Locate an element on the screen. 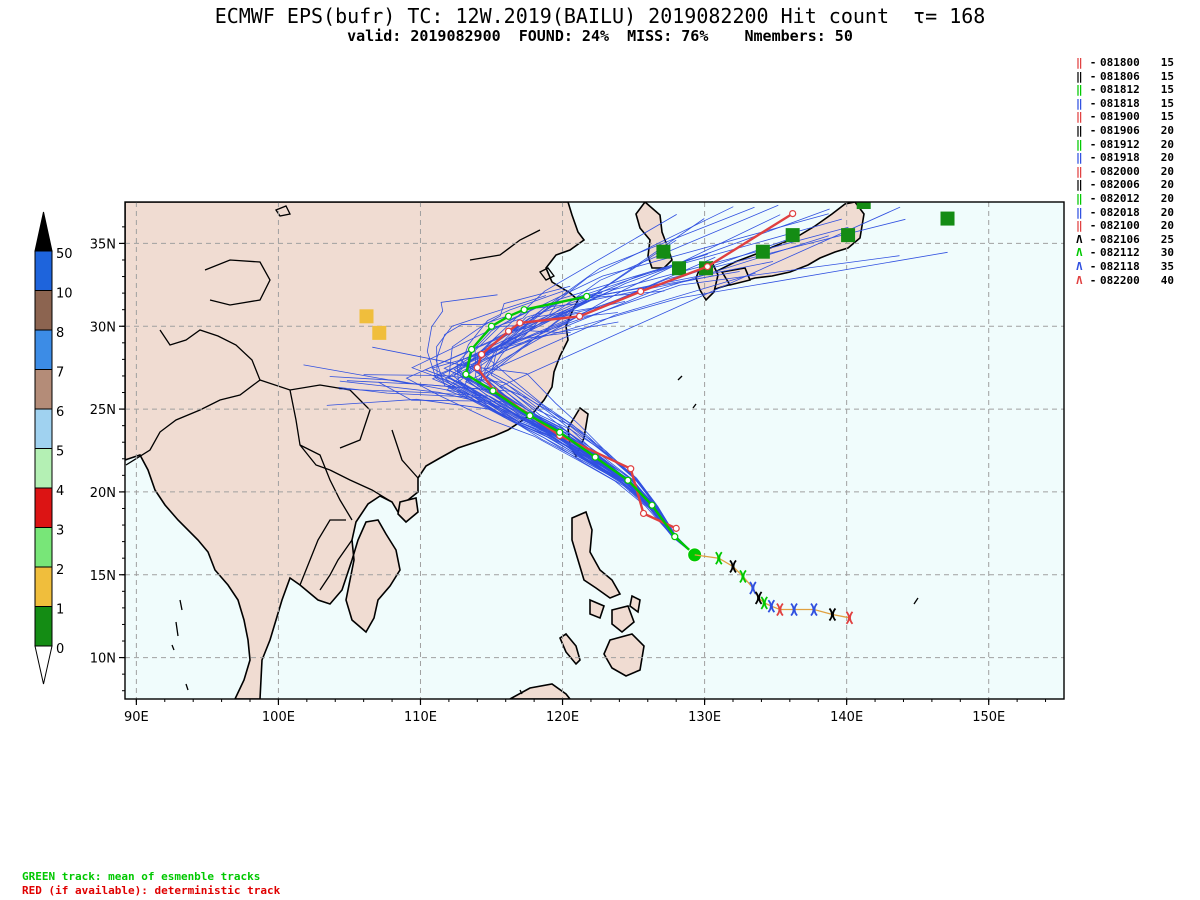 This screenshot has width=1200, height=900. legend-date: 081900 is located at coordinates (1120, 117).